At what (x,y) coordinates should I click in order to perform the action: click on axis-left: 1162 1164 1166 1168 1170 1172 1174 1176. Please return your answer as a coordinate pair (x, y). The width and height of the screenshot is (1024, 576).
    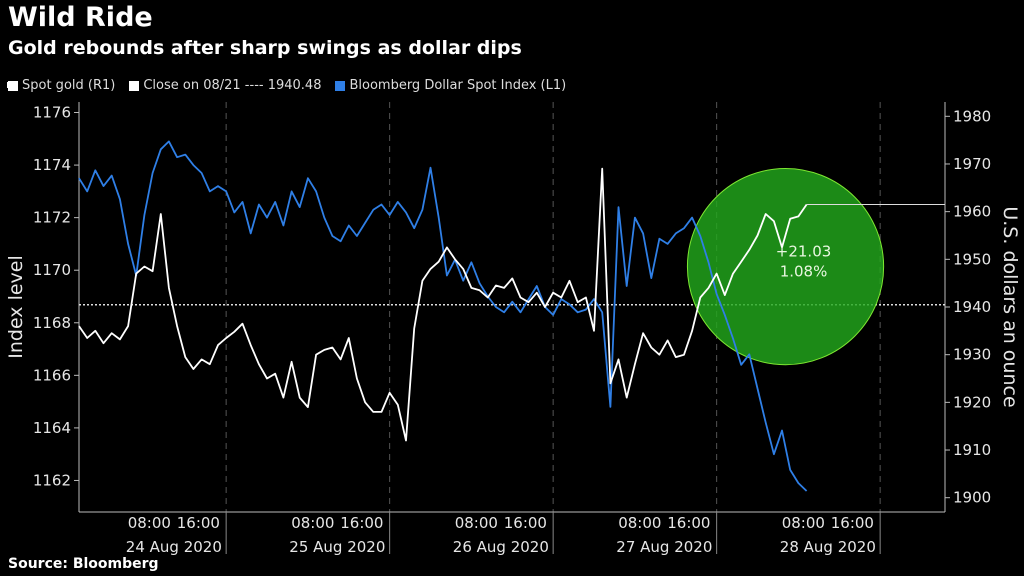
    Looking at the image, I should click on (56, 296).